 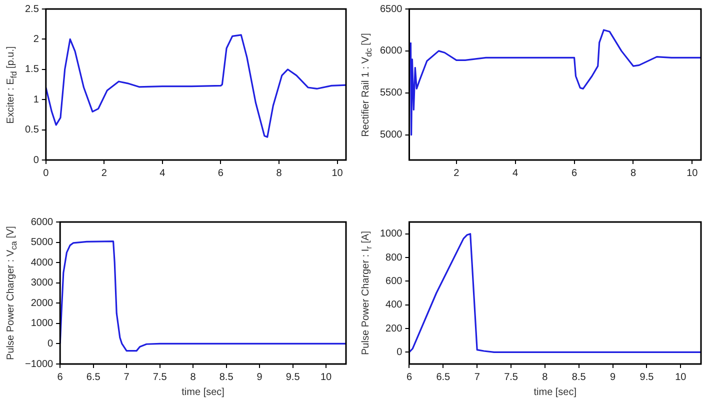 I want to click on y-tick-label: 3000, so click(x=42, y=283).